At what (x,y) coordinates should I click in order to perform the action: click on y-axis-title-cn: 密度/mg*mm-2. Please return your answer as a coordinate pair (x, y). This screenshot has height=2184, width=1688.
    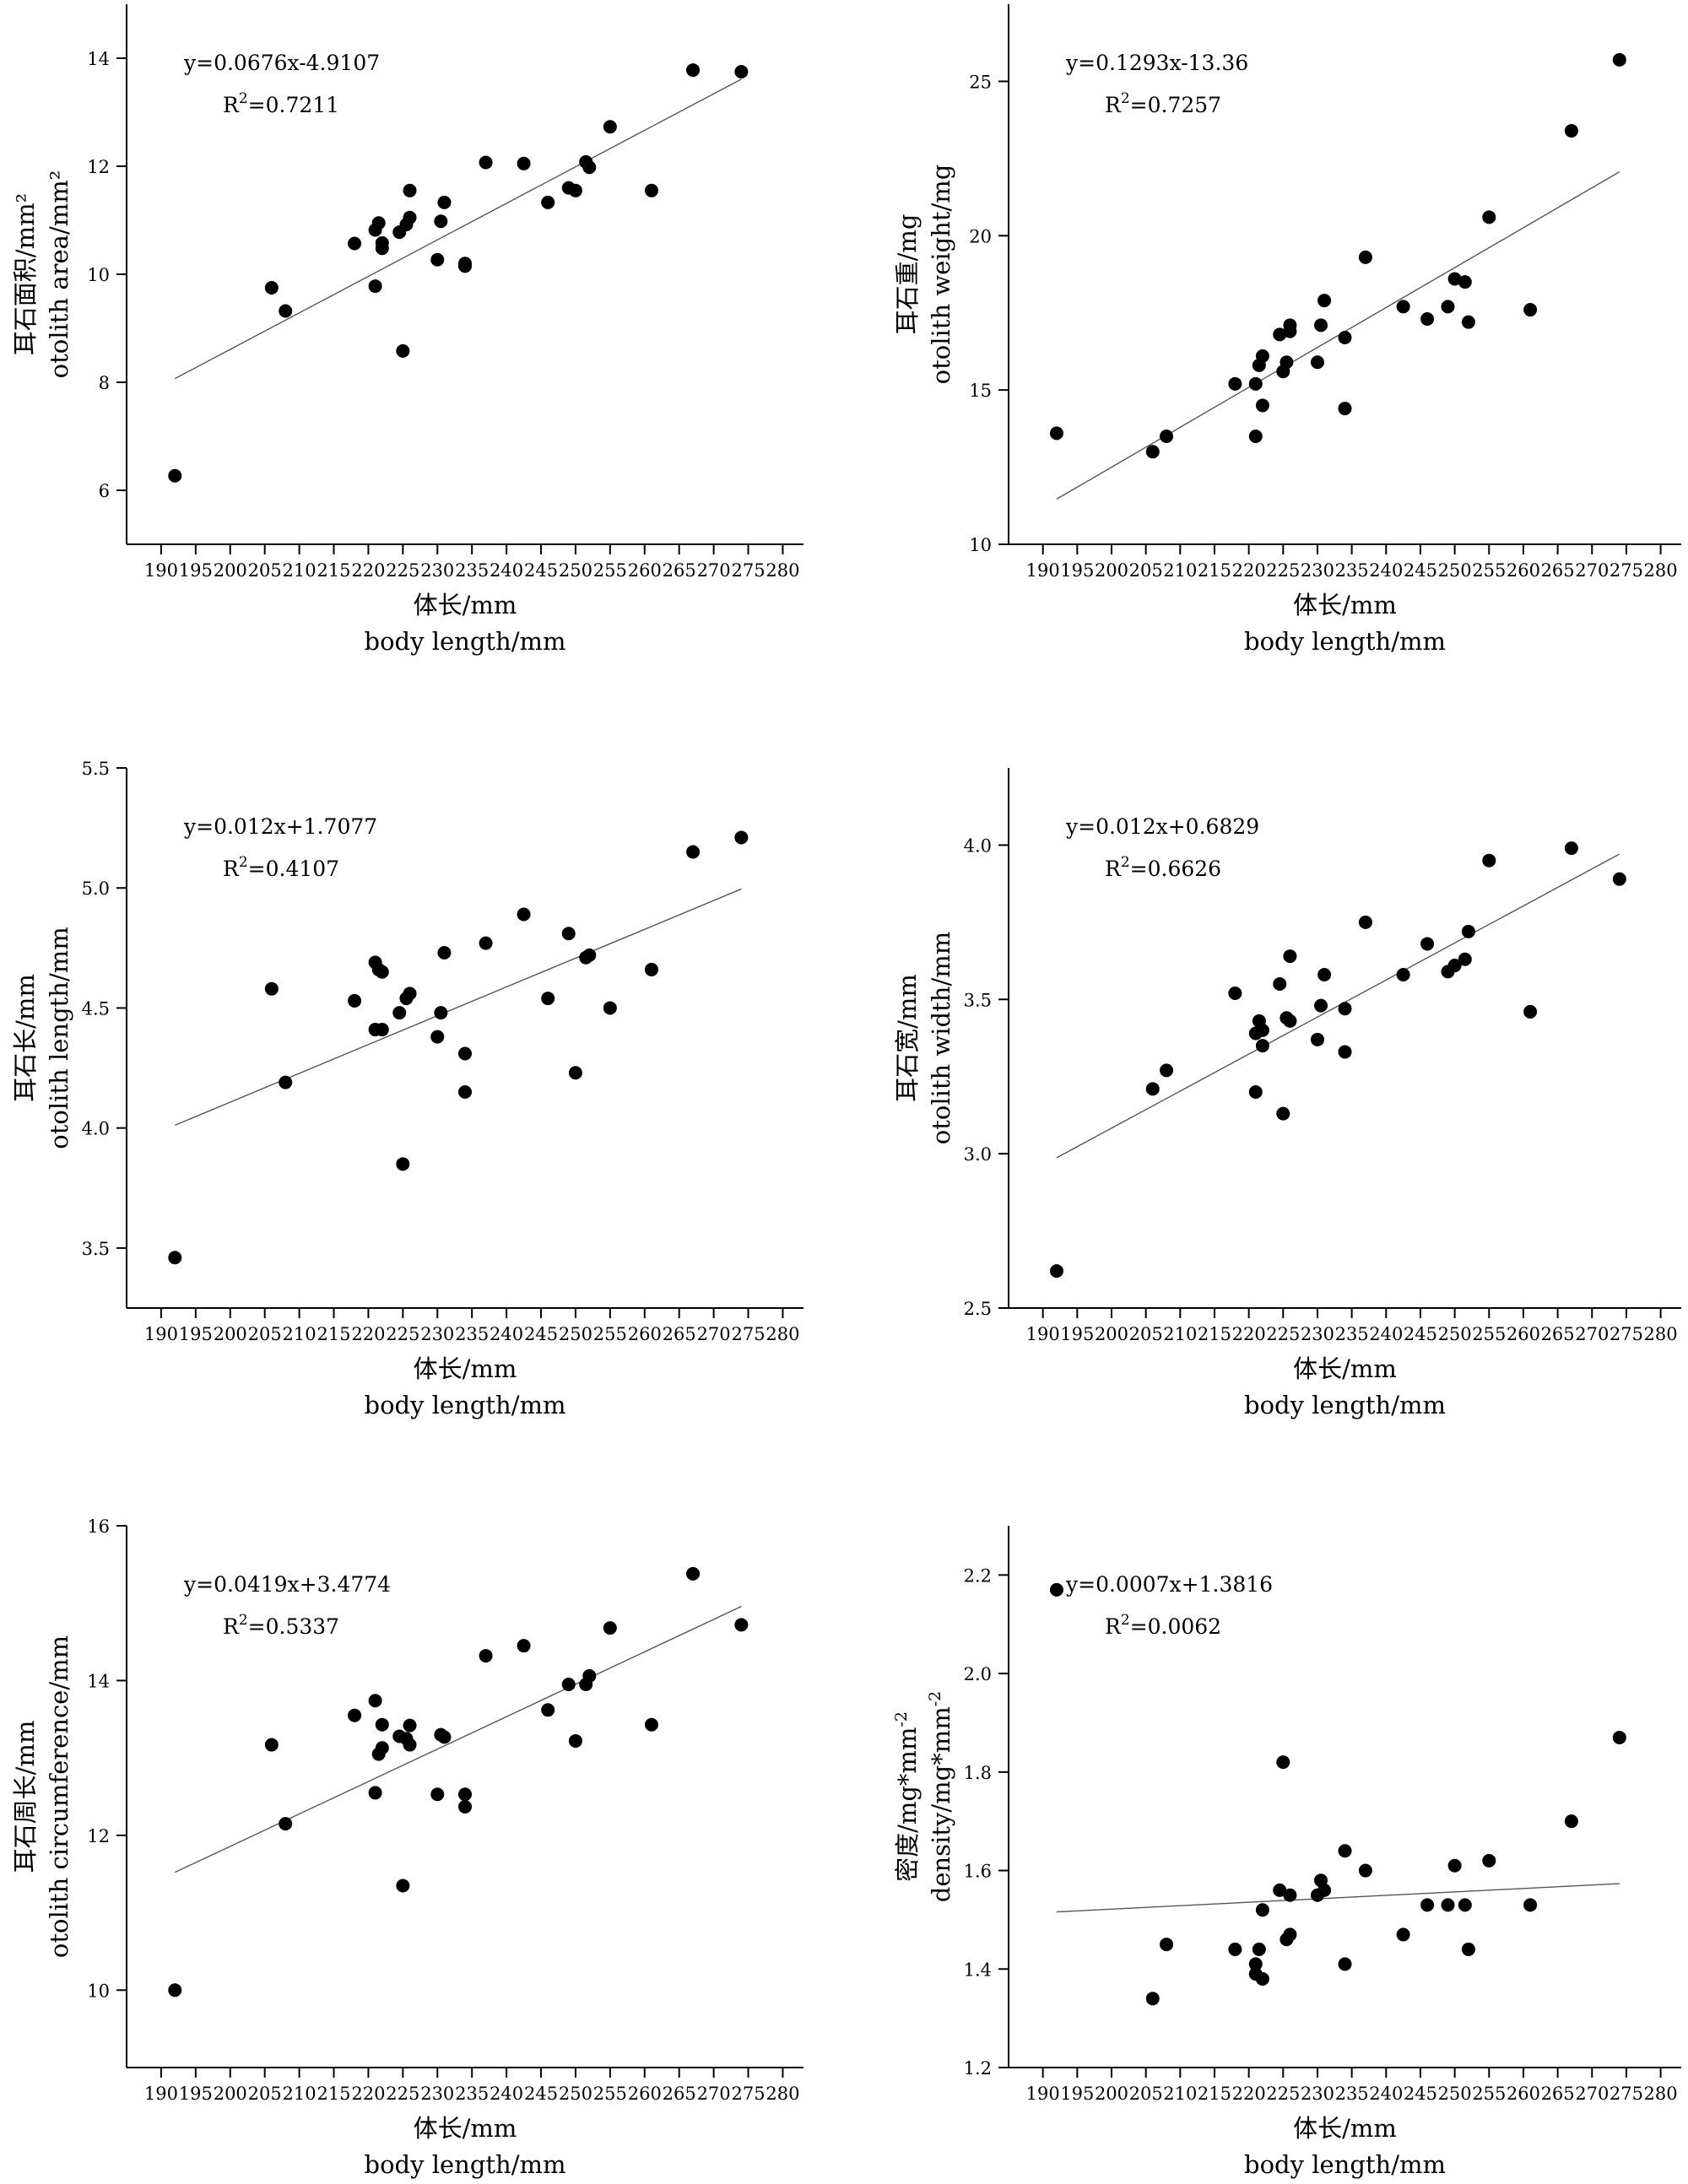
    Looking at the image, I should click on (907, 1796).